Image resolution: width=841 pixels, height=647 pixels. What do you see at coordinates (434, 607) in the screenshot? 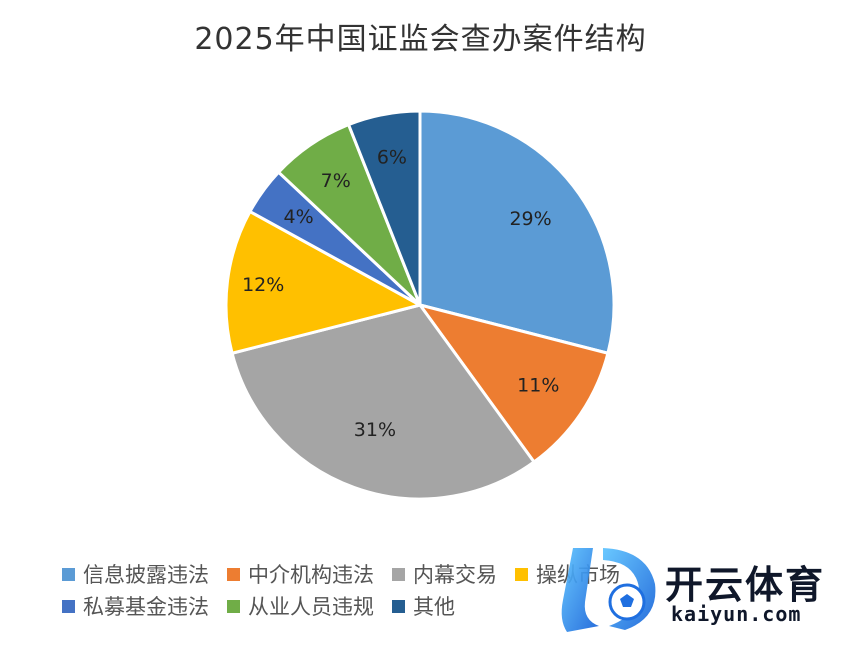
I see `legend-label: 其他` at bounding box center [434, 607].